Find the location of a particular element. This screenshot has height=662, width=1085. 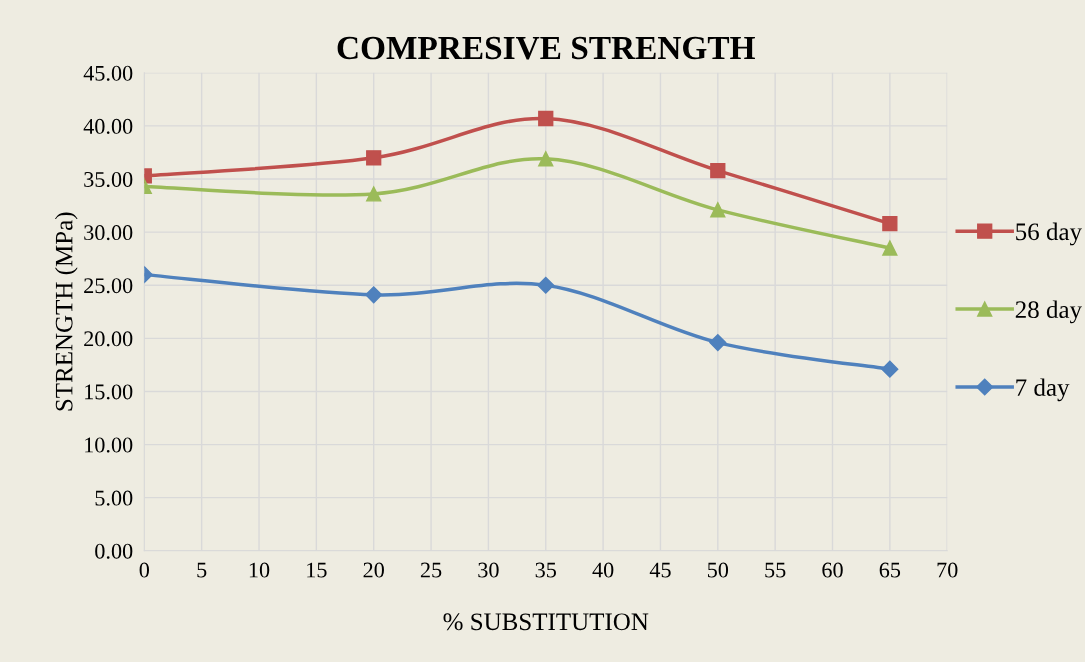

y-tick-label: 0.00 is located at coordinates (114, 551).